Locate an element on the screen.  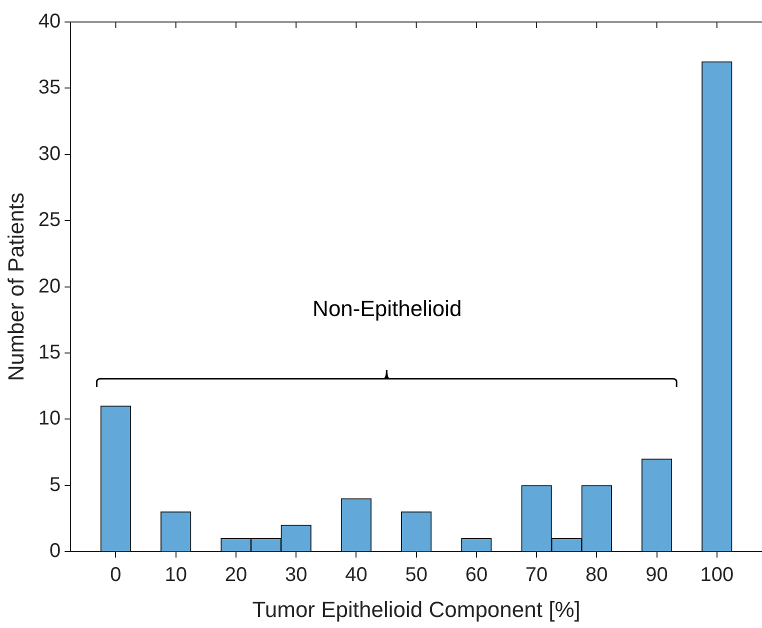
annotation: Non-Epithelioid is located at coordinates (387, 309).